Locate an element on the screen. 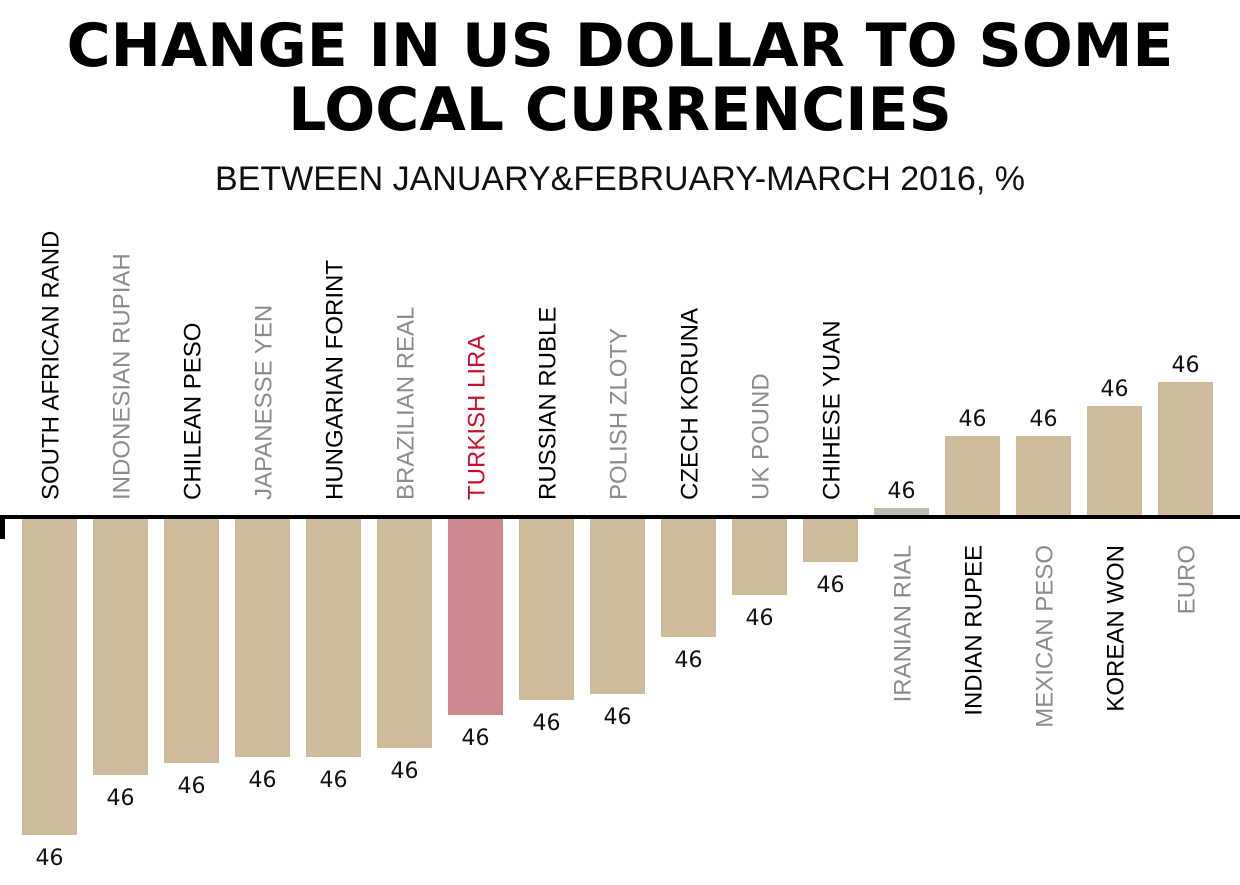  category-label: TURKISH LIRA is located at coordinates (477, 417).